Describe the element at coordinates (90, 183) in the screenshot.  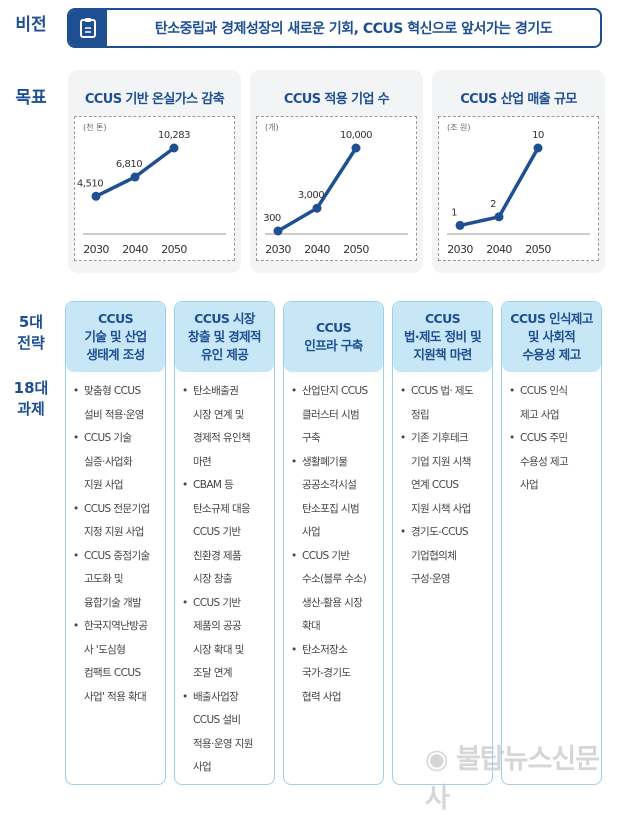
I see `data-label: 4,510` at that location.